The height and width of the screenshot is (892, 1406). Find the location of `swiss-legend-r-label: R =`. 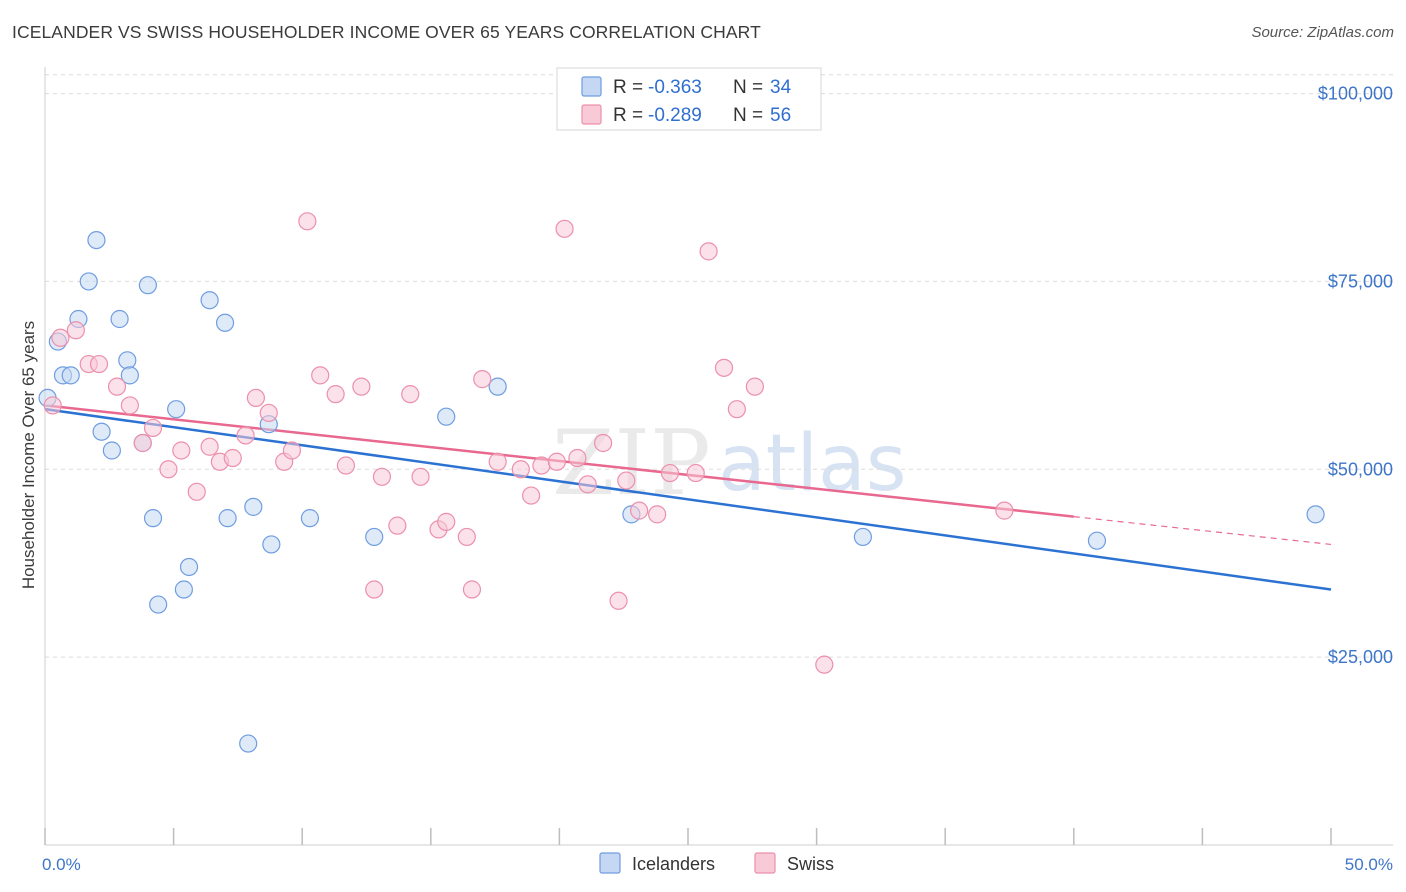

swiss-legend-r-label: R = is located at coordinates (628, 115).